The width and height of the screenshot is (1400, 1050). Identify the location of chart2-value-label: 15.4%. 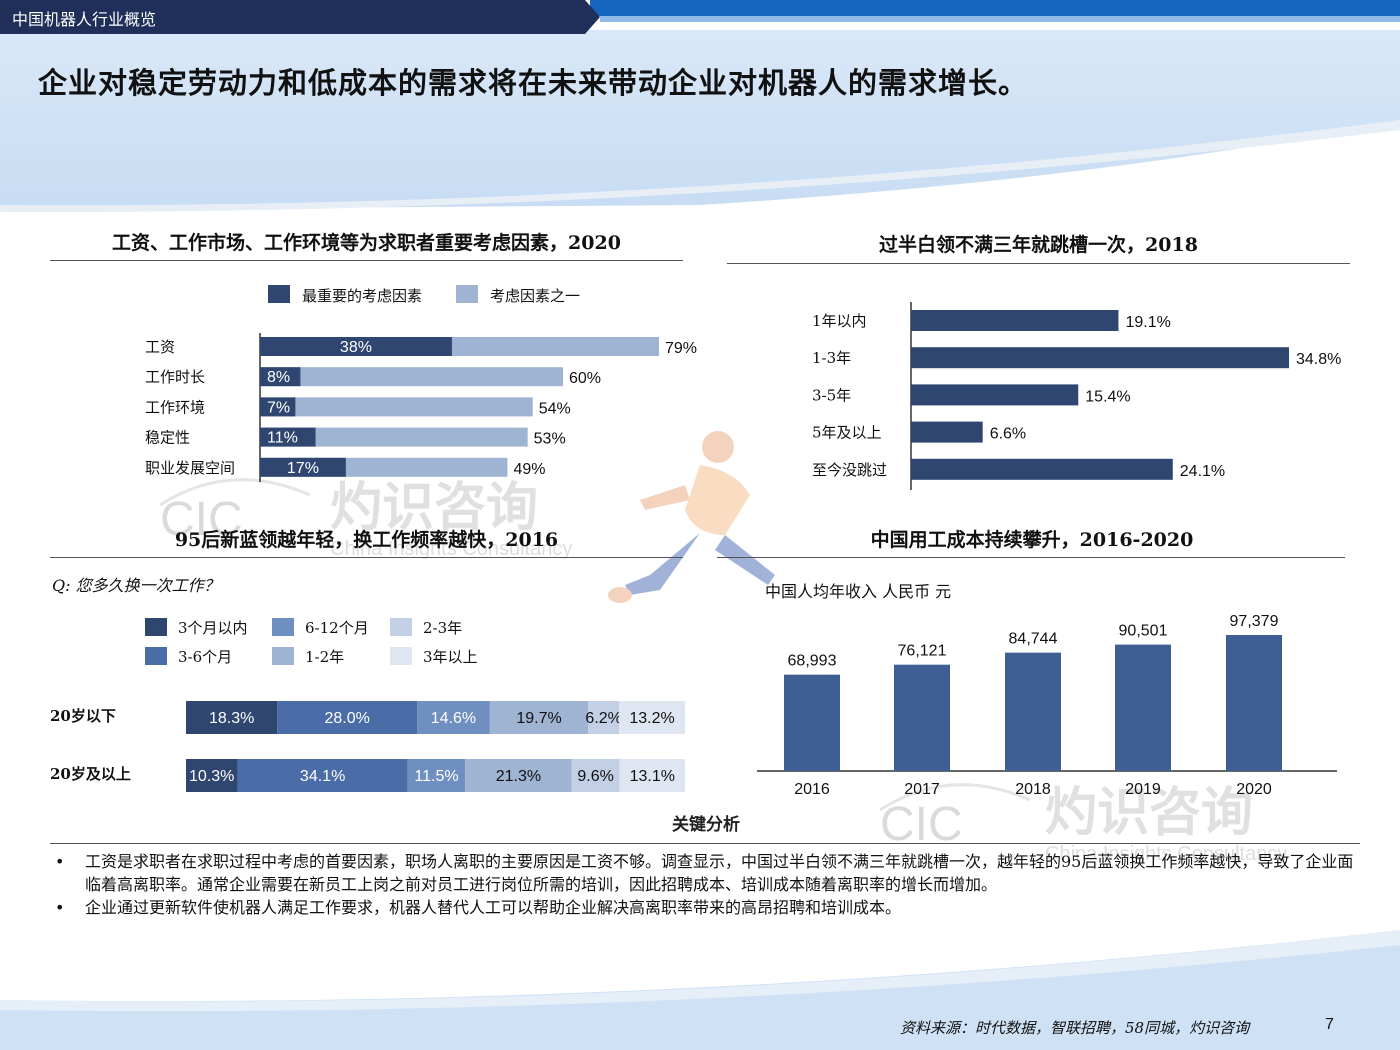
(1107, 396).